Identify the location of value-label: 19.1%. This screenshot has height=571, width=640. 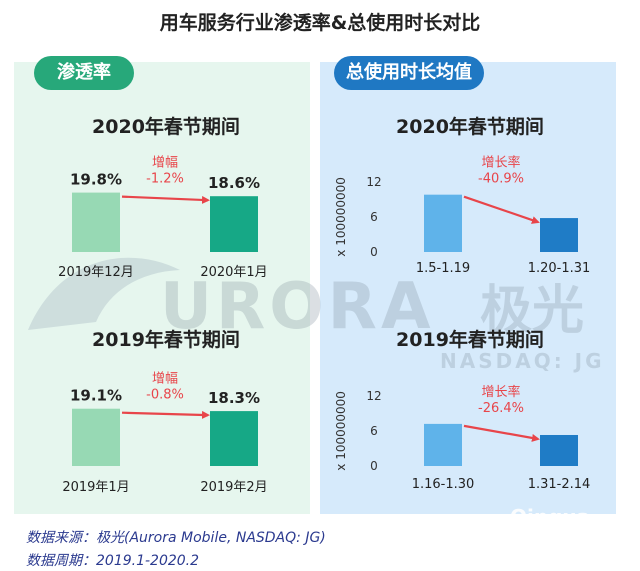
(96, 396).